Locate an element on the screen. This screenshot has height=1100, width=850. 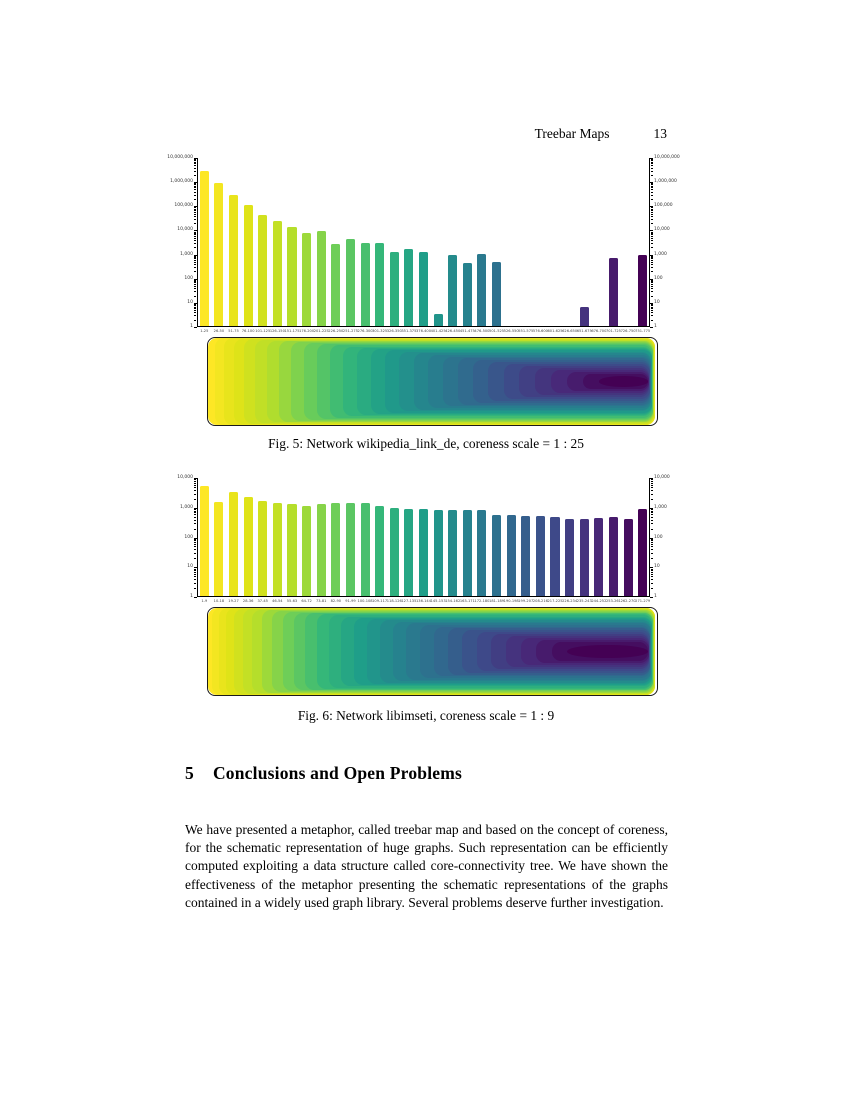
x-tick-label: 217-225 is located at coordinates (555, 601).